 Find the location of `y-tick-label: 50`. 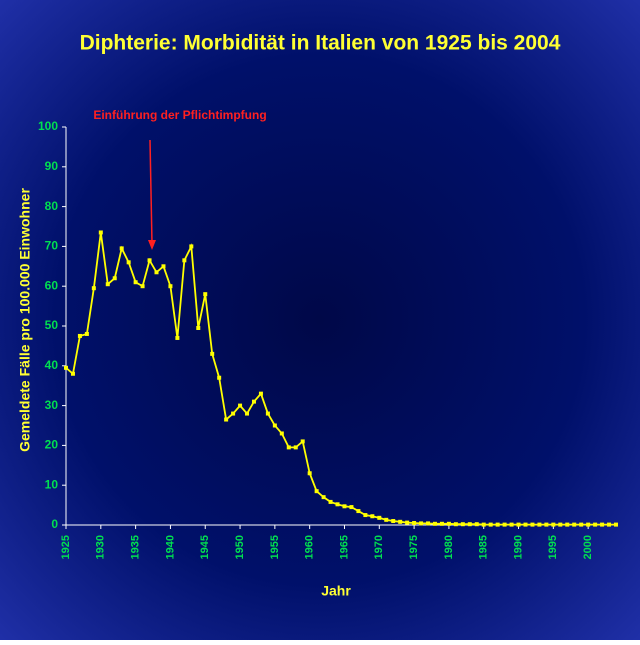

y-tick-label: 50 is located at coordinates (52, 325).